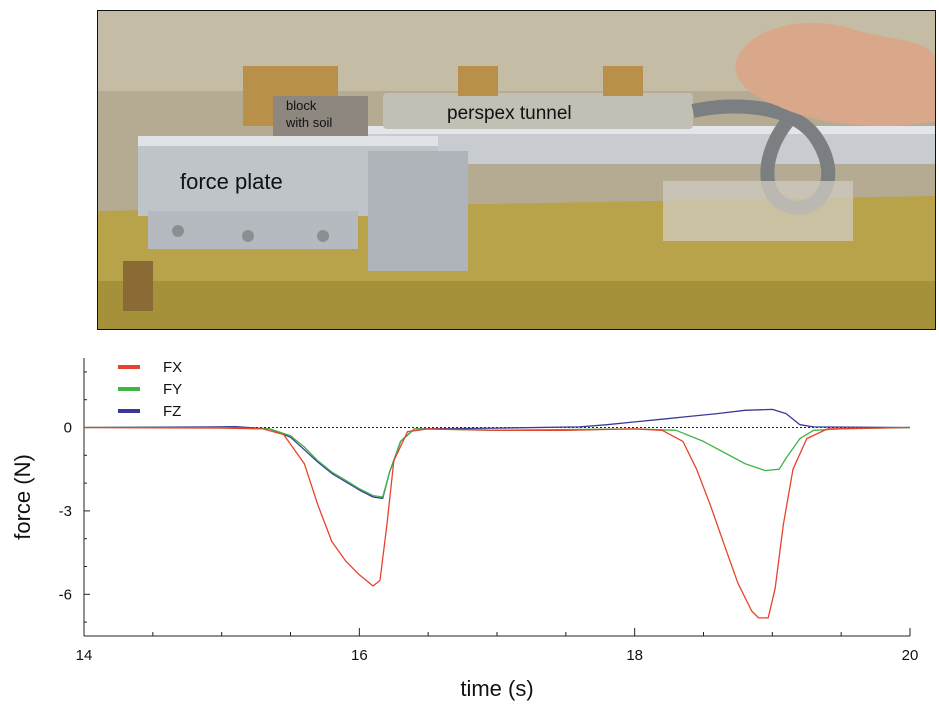  I want to click on x-tick-label: 14, so click(84, 655).